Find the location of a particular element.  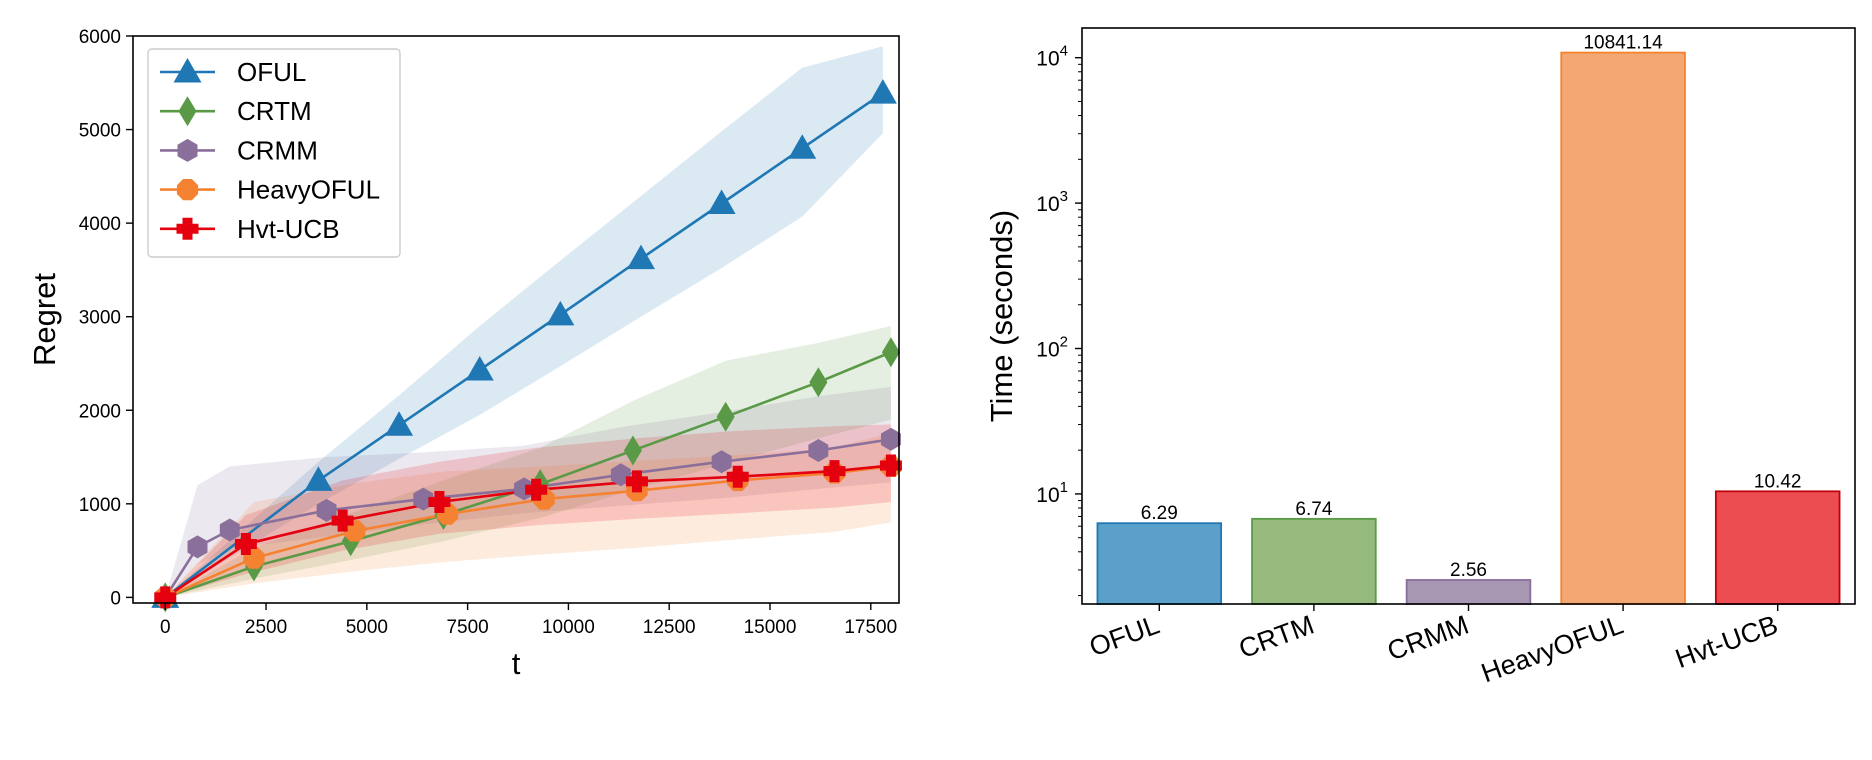

bar-crtm is located at coordinates (1314, 561).